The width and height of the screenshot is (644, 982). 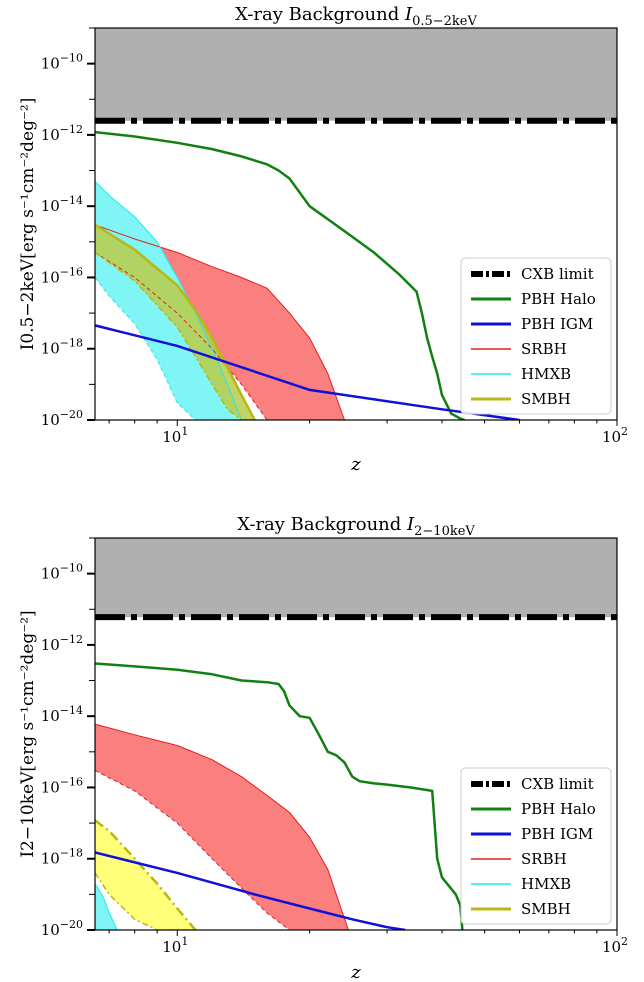 What do you see at coordinates (444, 21) in the screenshot?
I see `chart-title-subscript: 0.5−2keV` at bounding box center [444, 21].